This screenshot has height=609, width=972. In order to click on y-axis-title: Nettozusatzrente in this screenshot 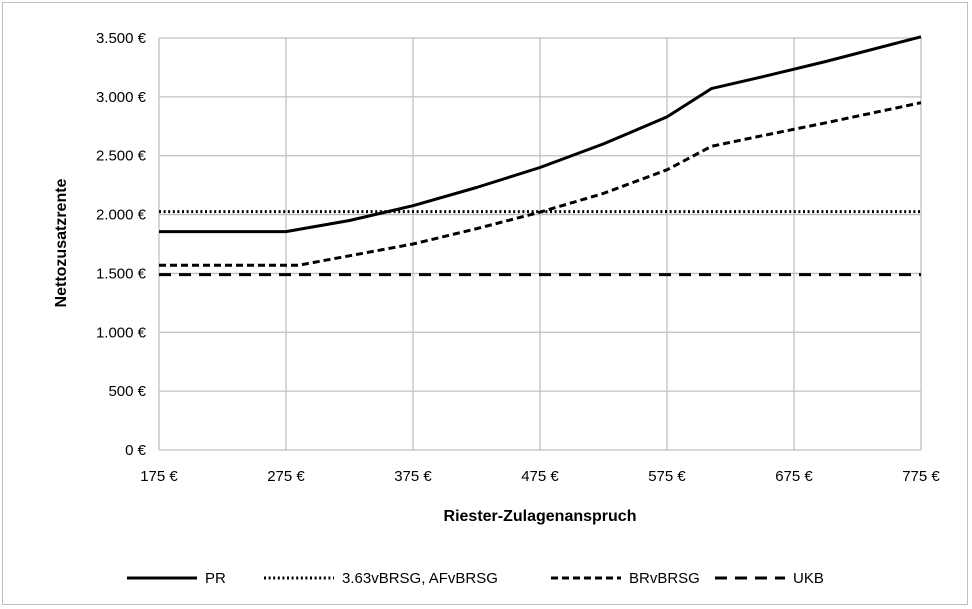, I will do `click(61, 242)`.